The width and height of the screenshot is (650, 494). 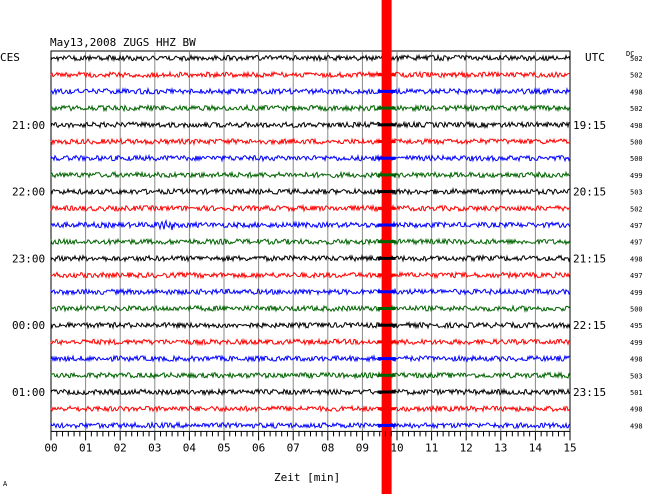 I want to click on x-tick-label: 05, so click(x=223, y=447).